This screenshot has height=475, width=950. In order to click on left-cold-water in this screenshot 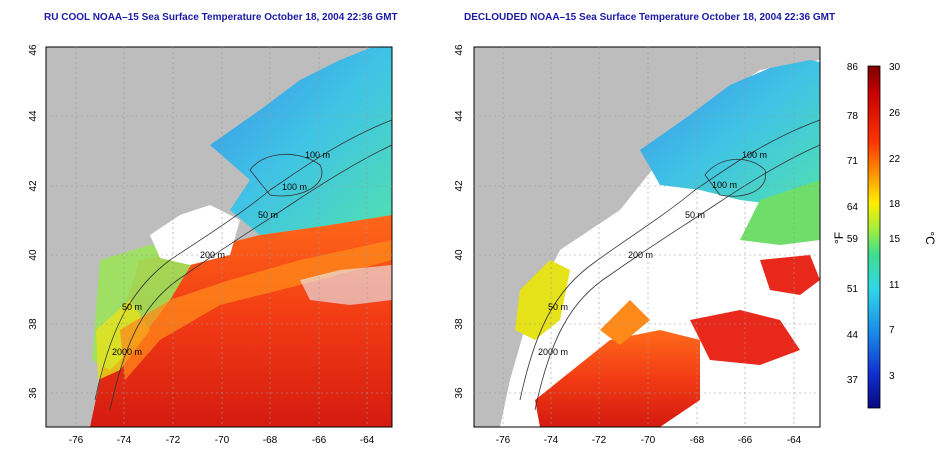, I will do `click(301, 141)`.